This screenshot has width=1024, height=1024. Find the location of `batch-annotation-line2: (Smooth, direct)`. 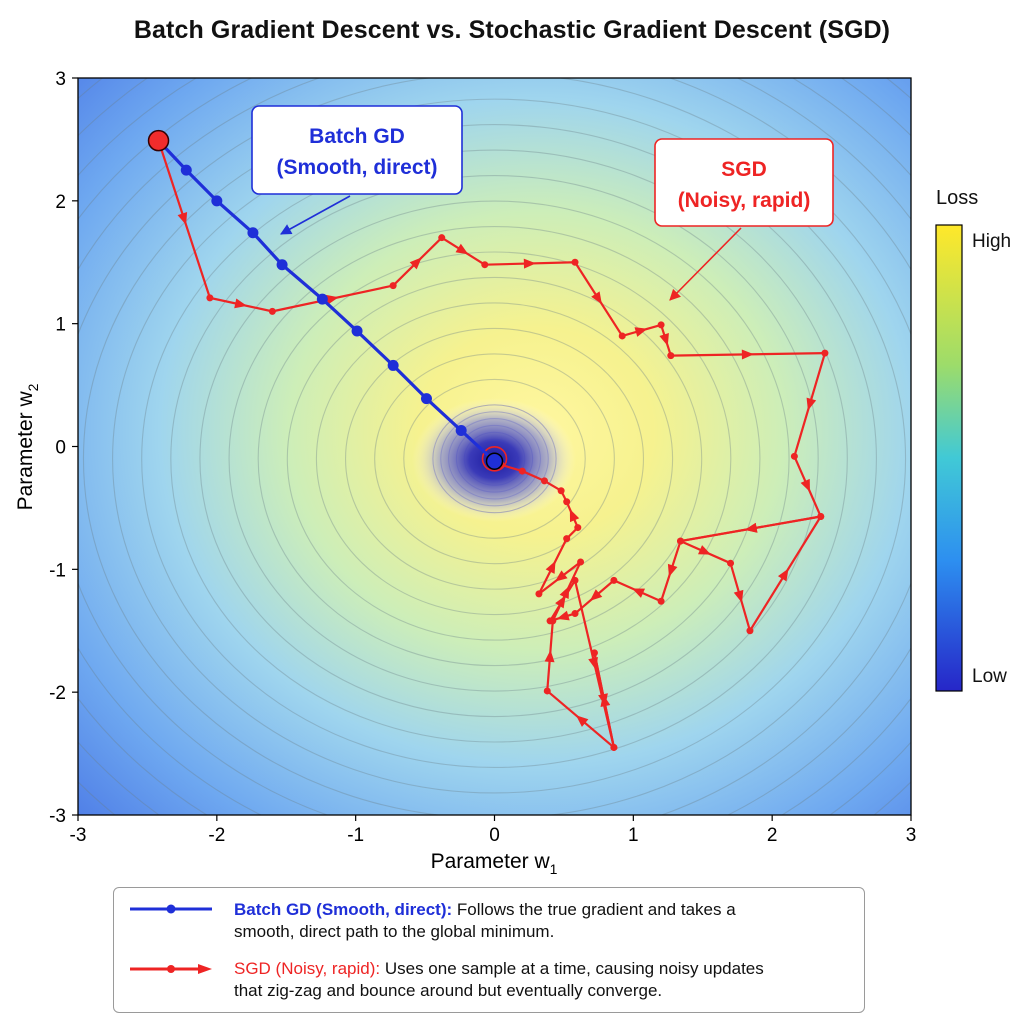

batch-annotation-line2: (Smooth, direct) is located at coordinates (357, 167).